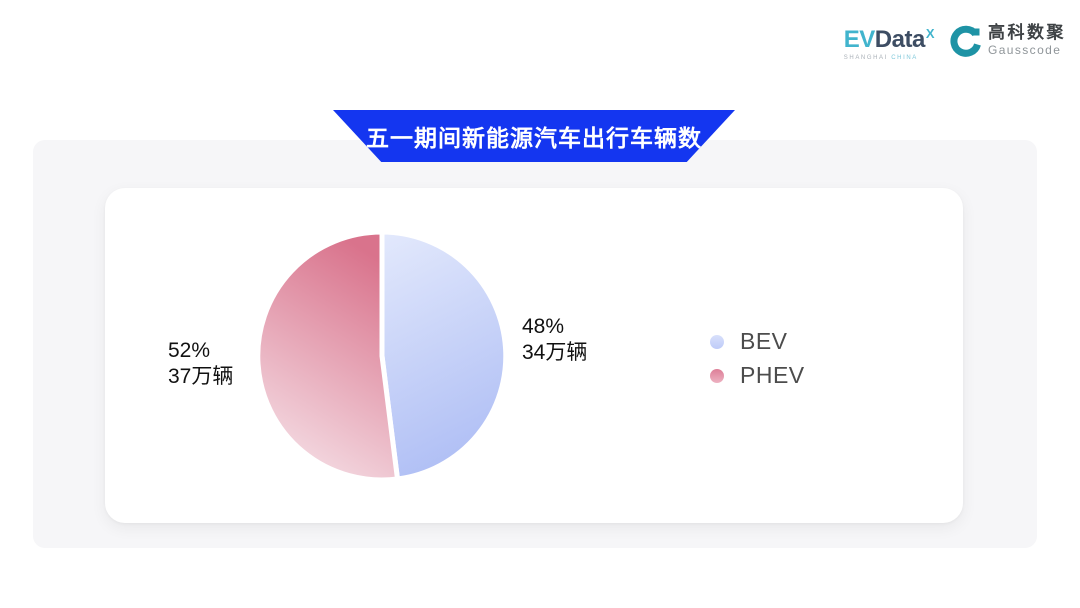 The image size is (1080, 608). Describe the element at coordinates (555, 352) in the screenshot. I see `label-bev-value: 34万辆` at that location.